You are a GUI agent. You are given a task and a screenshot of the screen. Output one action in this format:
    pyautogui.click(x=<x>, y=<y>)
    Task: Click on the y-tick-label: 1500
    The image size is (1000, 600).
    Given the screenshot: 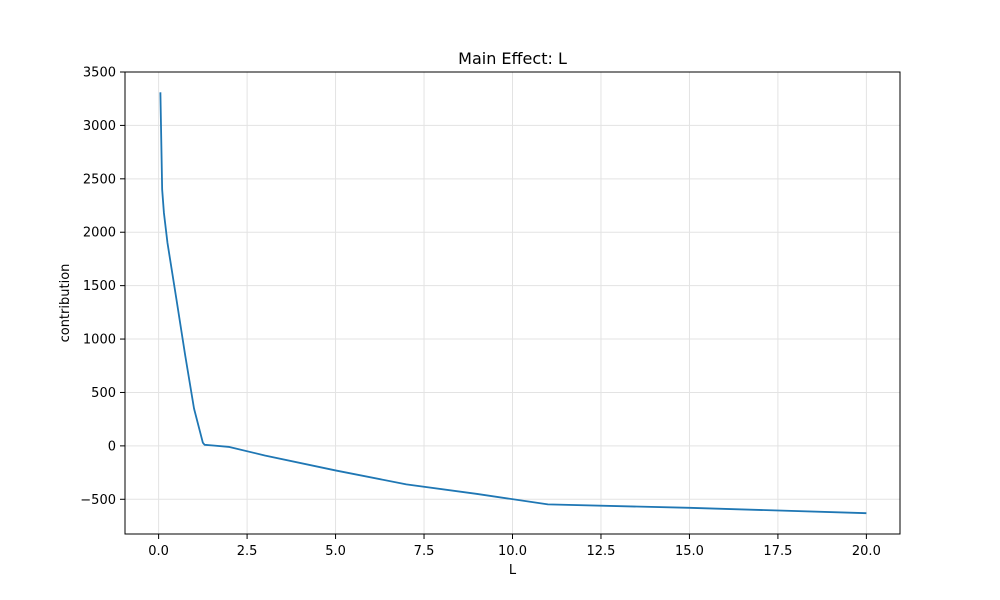 What is the action you would take?
    pyautogui.click(x=99, y=286)
    